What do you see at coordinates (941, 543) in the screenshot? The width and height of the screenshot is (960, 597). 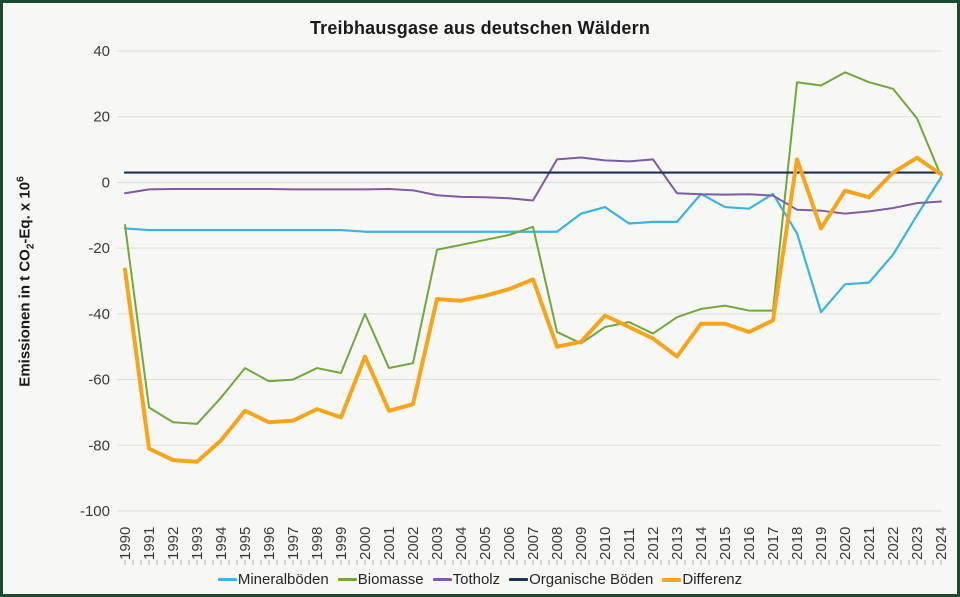 I see `x-tick-label: 2024` at bounding box center [941, 543].